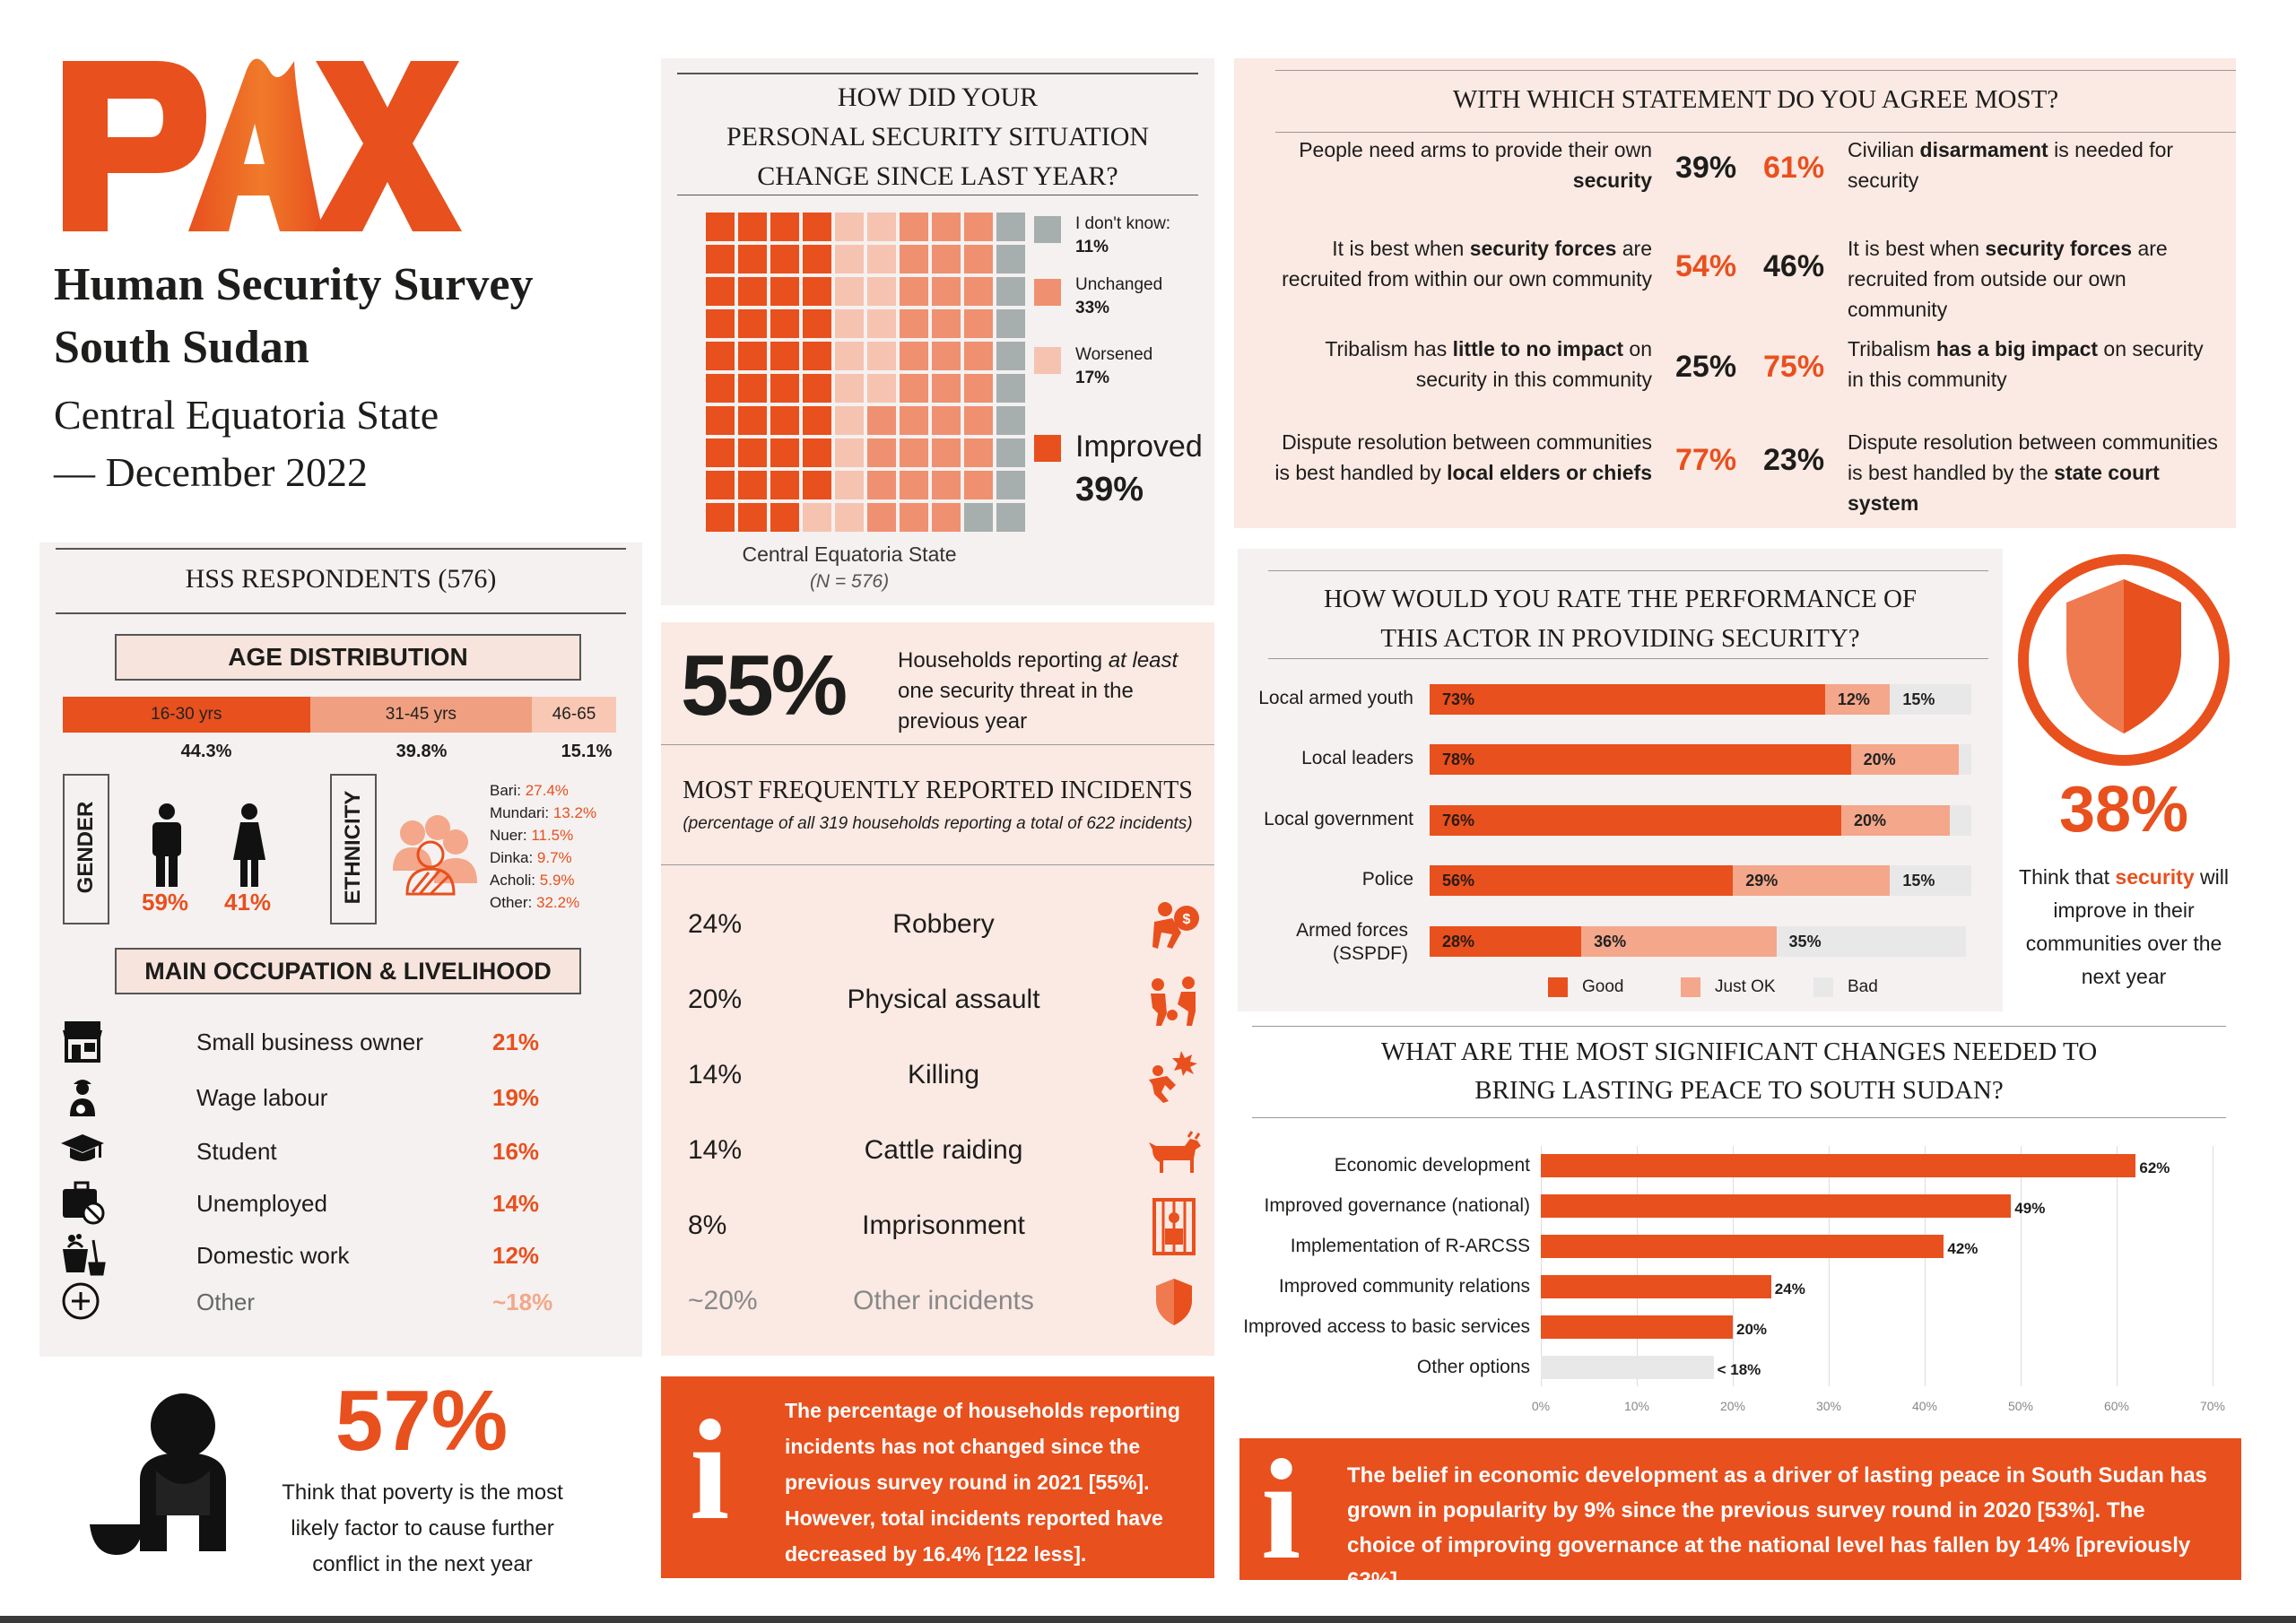  I want to click on performance-legend-label: Good, so click(1603, 986).